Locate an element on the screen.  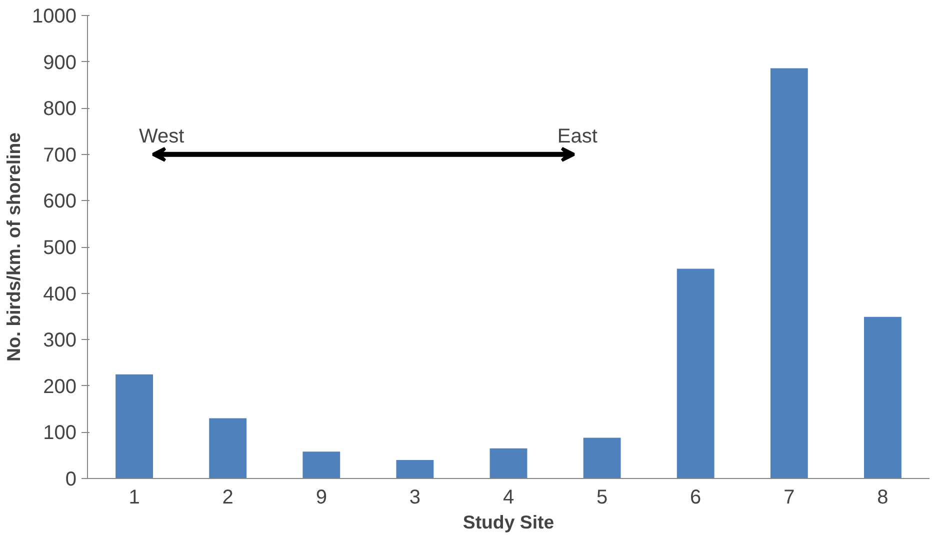
y-tick-label: 800 is located at coordinates (60, 109).